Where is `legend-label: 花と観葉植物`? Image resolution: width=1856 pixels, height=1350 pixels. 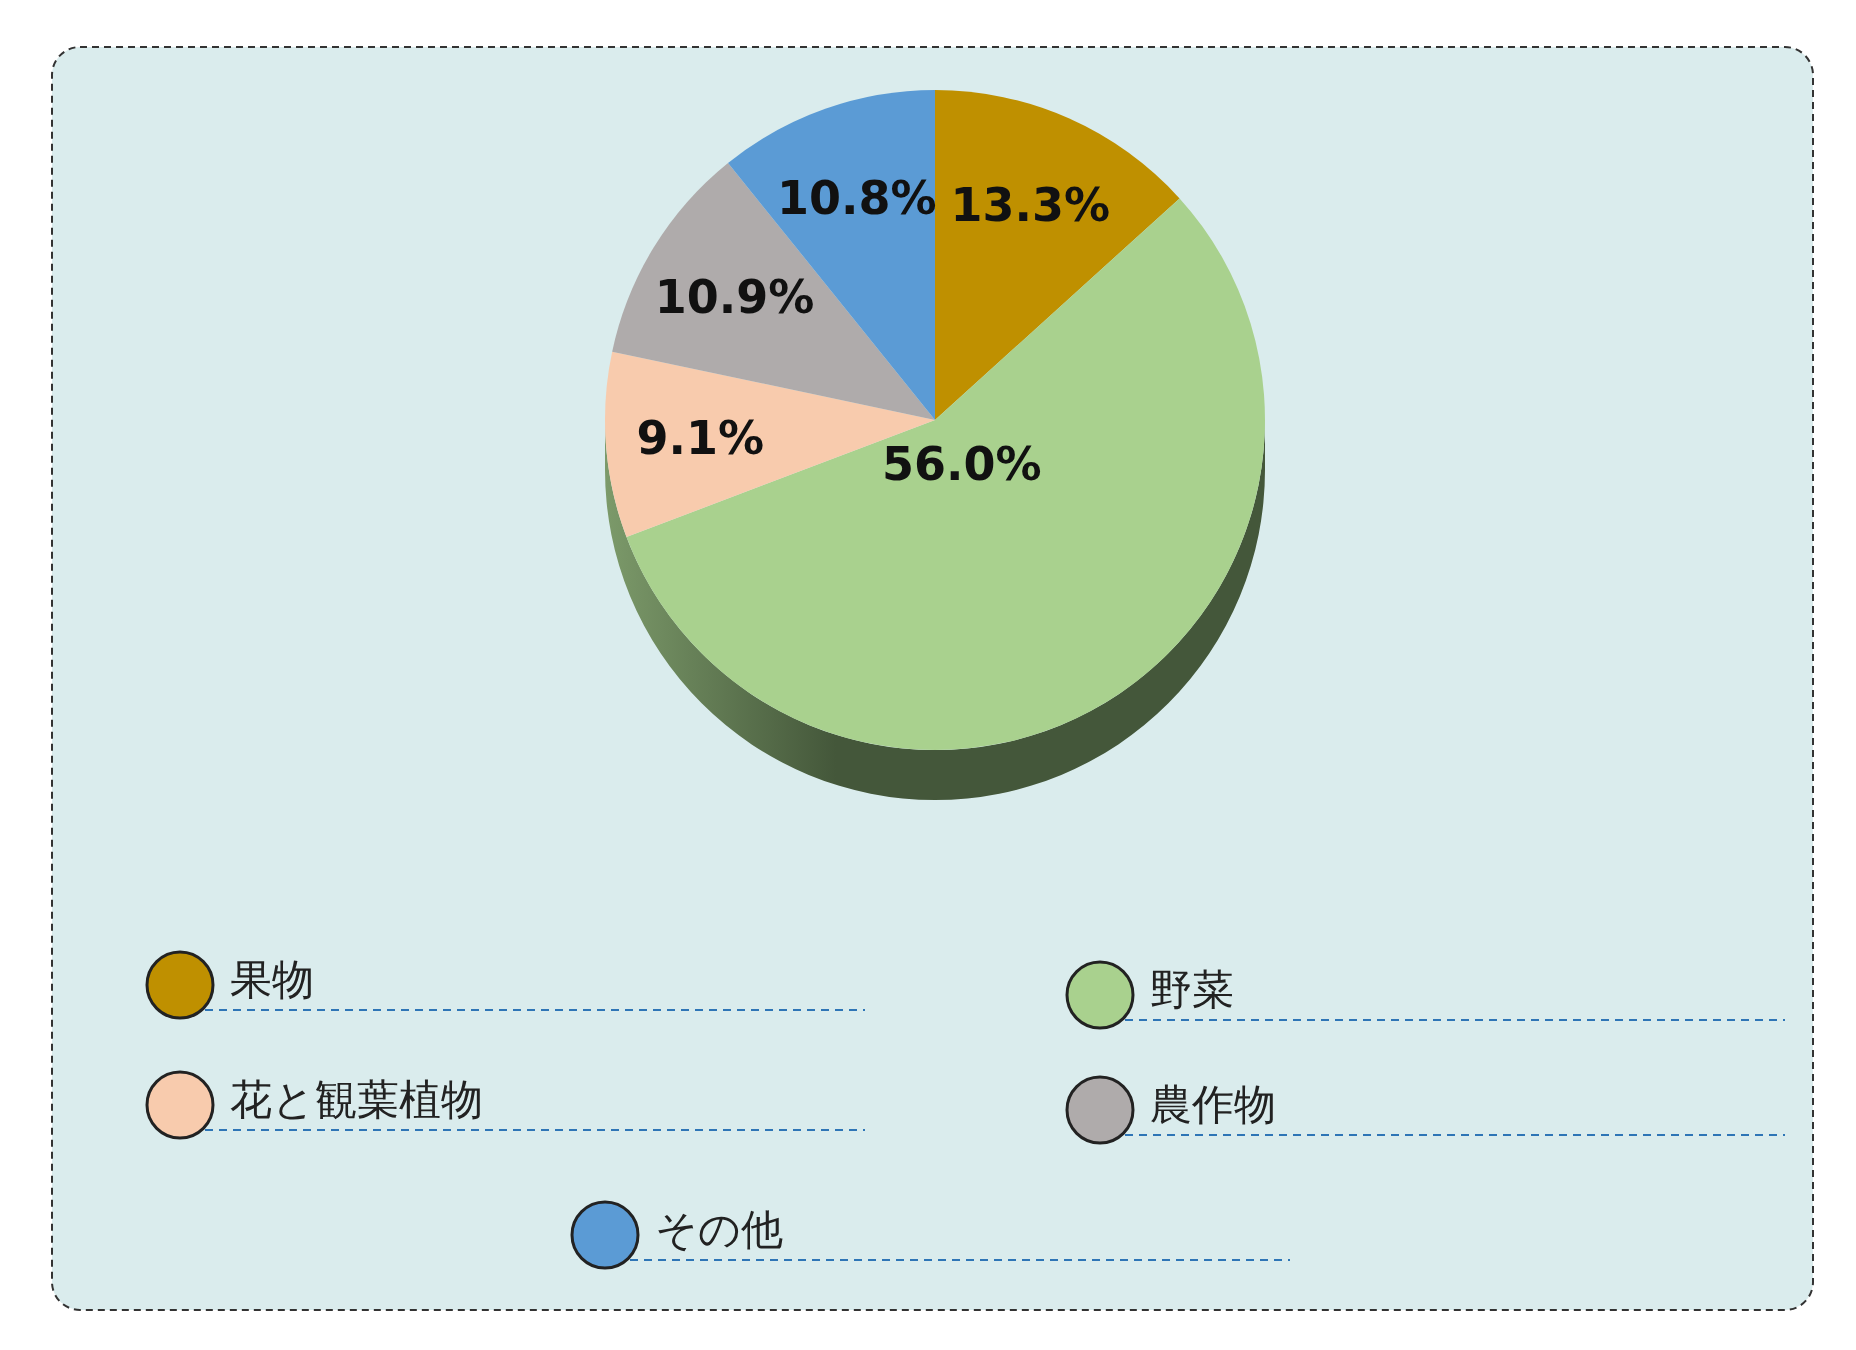 legend-label: 花と観葉植物 is located at coordinates (356, 1099).